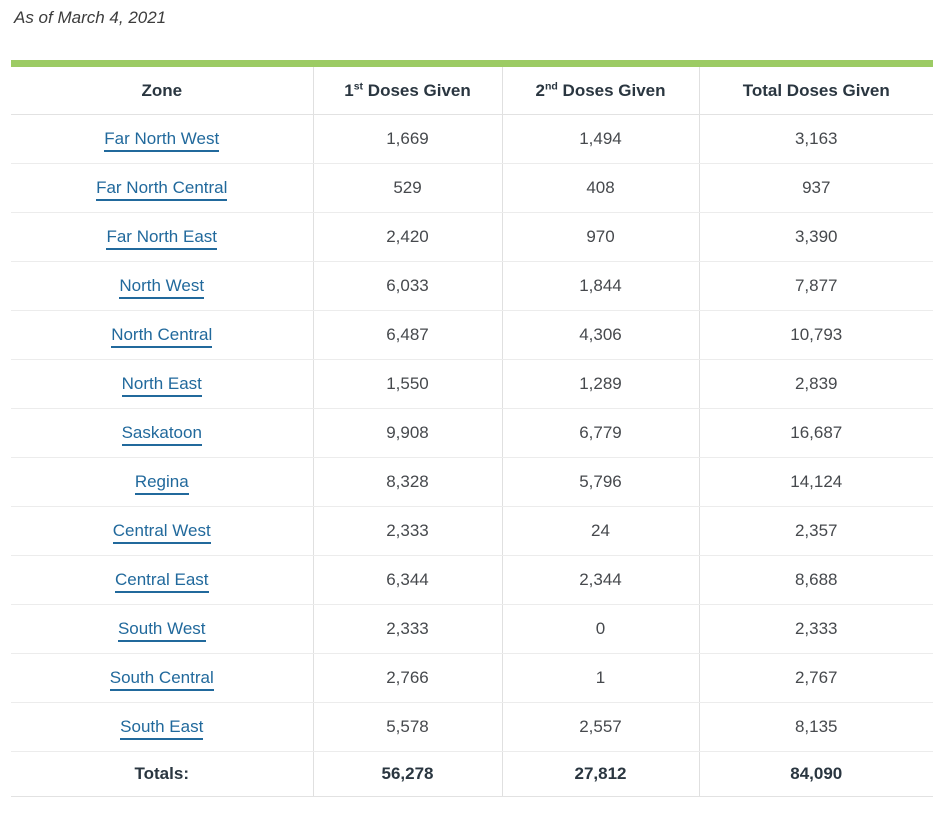 This screenshot has width=943, height=825. I want to click on second-doses-cell: 1,844, so click(600, 286).